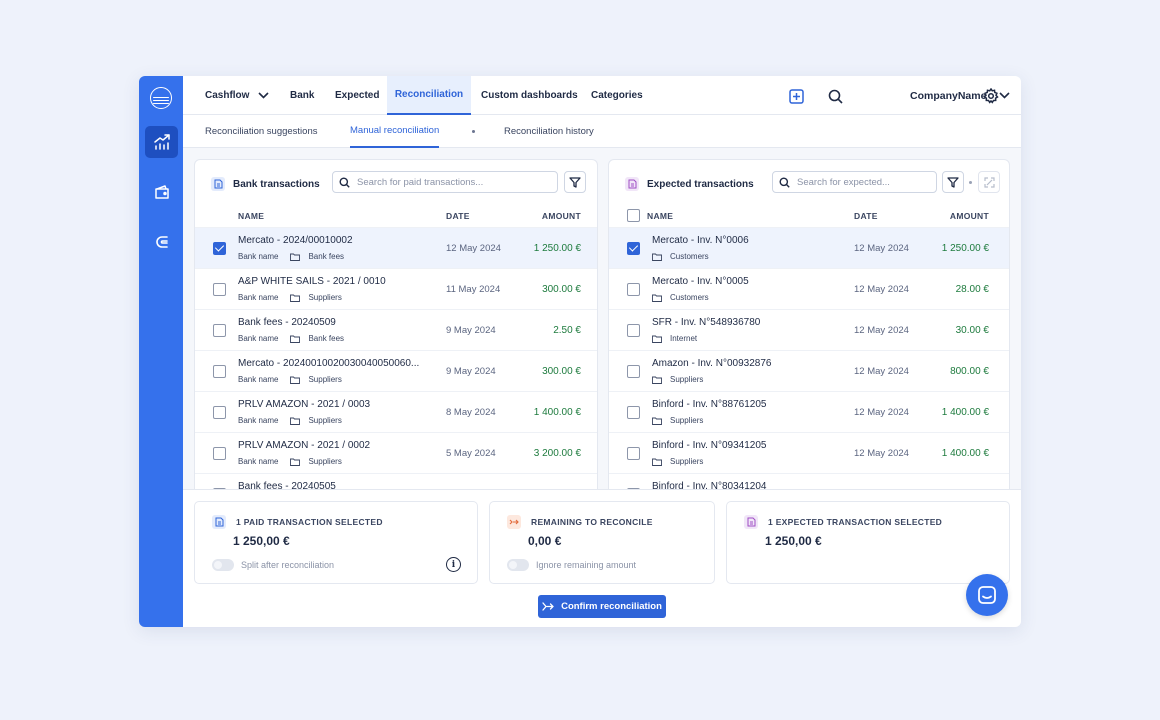  I want to click on sidebar-item-wallet, so click(161, 192).